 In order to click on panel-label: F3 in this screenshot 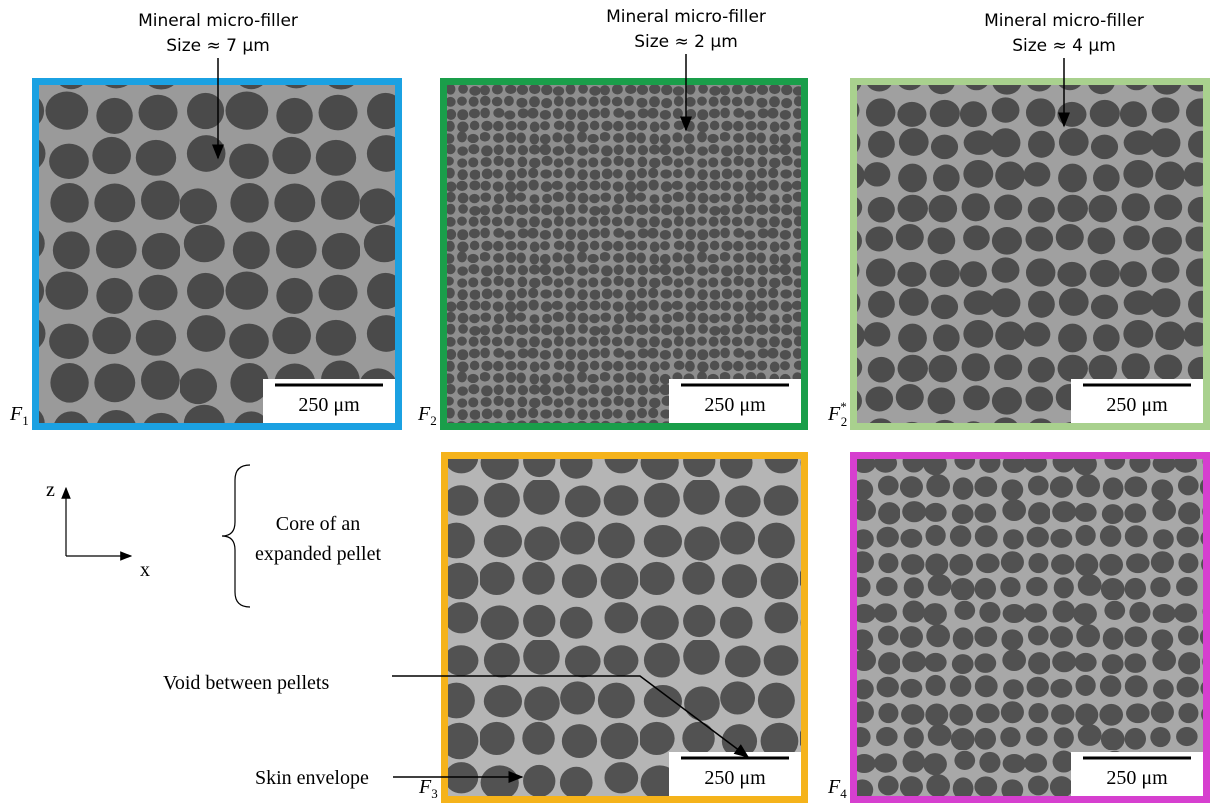, I will do `click(428, 788)`.